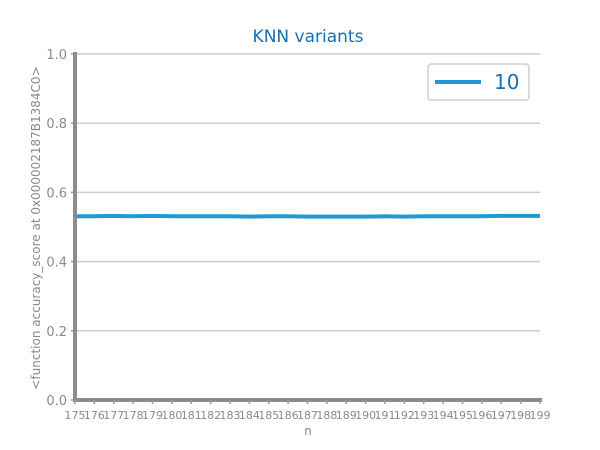 This screenshot has height=450, width=600. Describe the element at coordinates (56, 193) in the screenshot. I see `y-tick-label: 0.6` at that location.